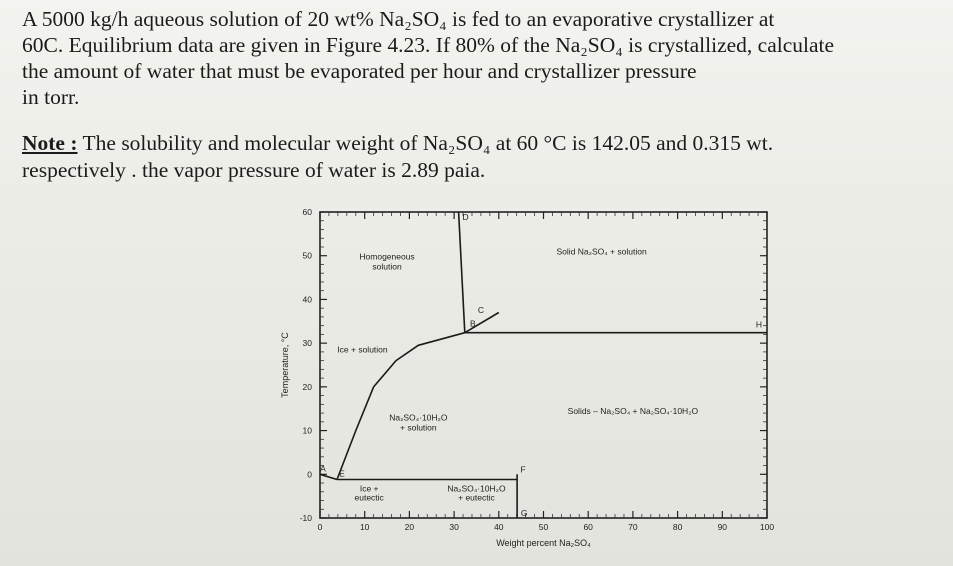 The image size is (953, 566). What do you see at coordinates (365, 527) in the screenshot?
I see `x-tick-label: 10` at bounding box center [365, 527].